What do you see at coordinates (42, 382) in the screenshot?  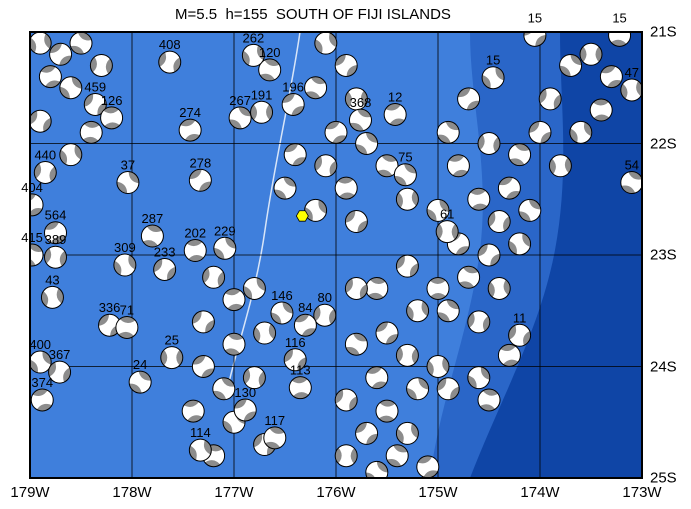 I see `event-depth-label: 374` at bounding box center [42, 382].